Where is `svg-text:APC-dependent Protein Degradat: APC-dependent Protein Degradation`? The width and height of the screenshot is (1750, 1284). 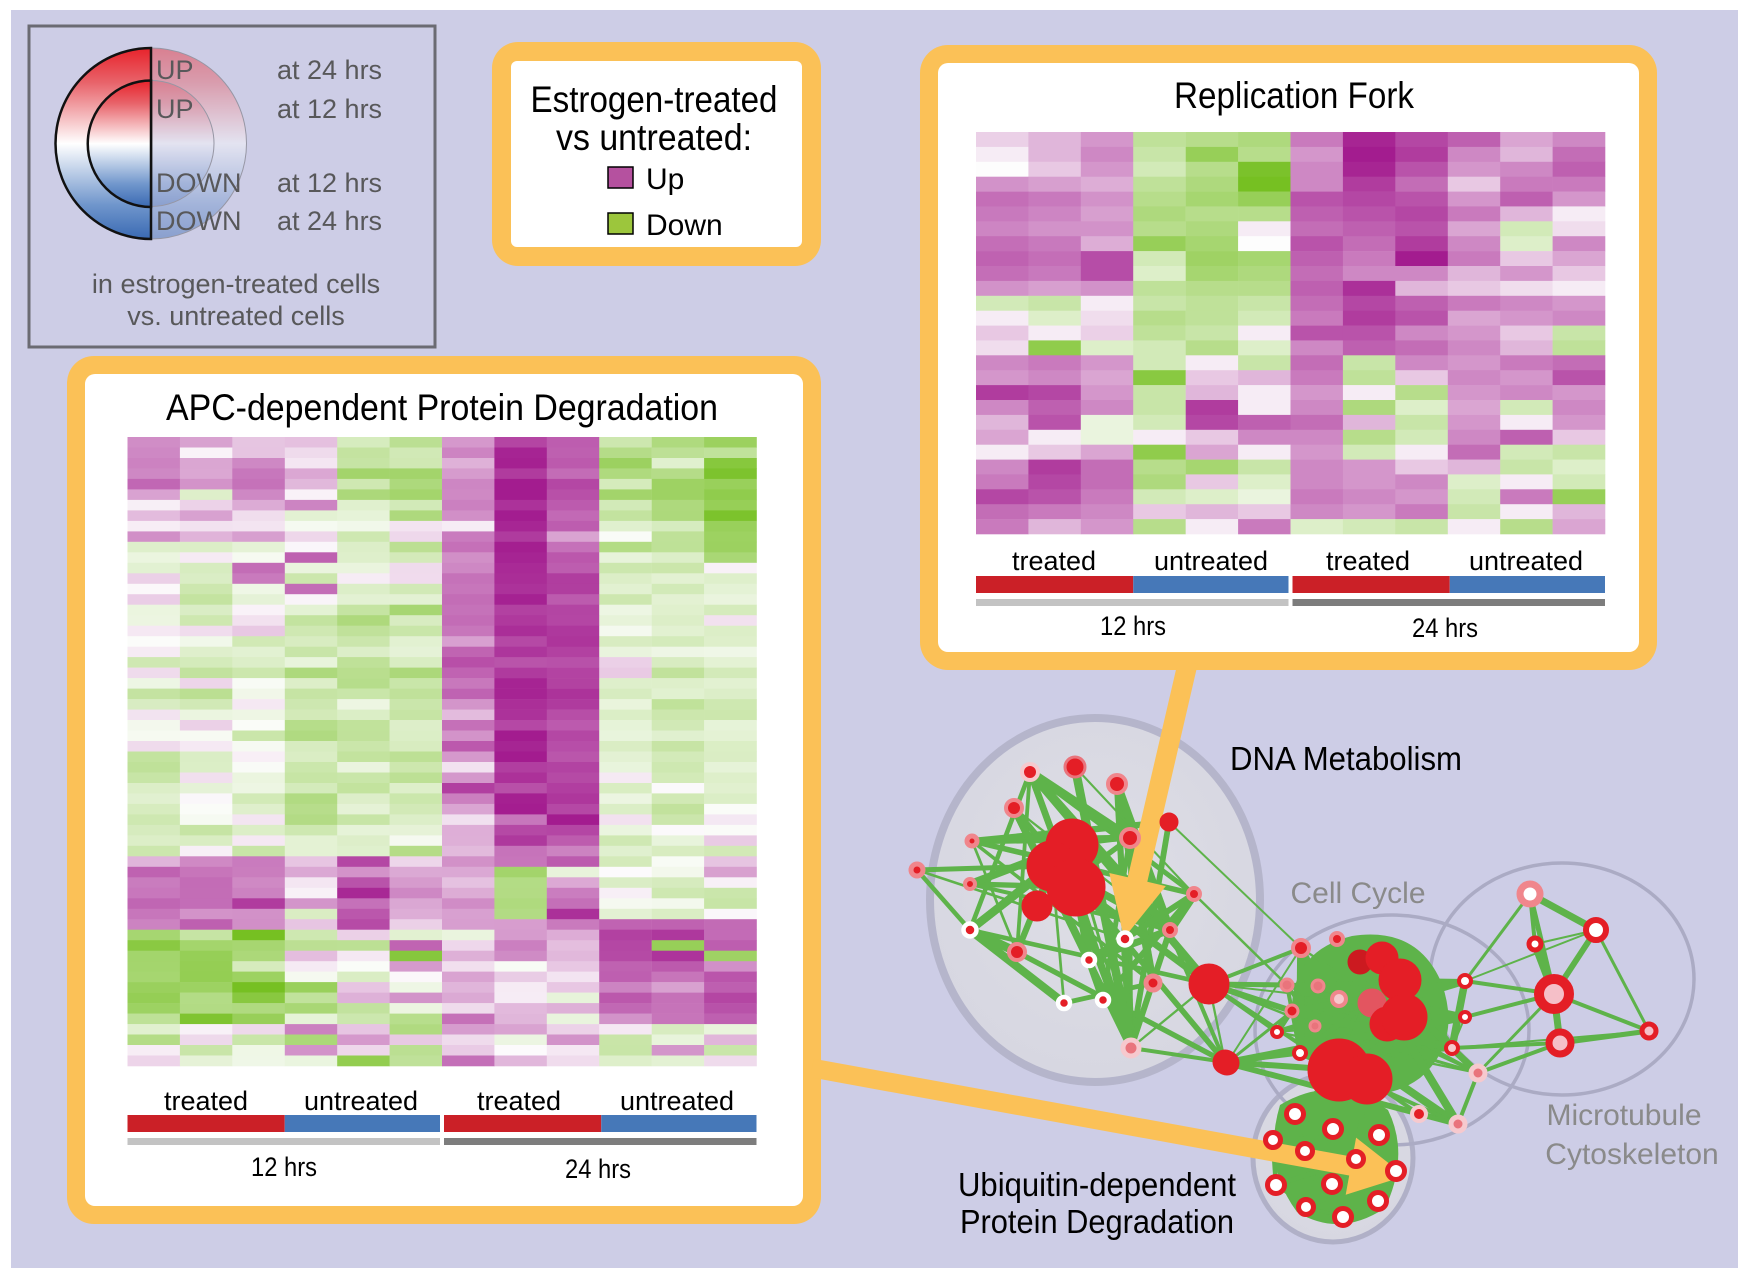 svg-text:APC-dependent Protein Degradat: APC-dependent Protein Degradation is located at coordinates (442, 407).